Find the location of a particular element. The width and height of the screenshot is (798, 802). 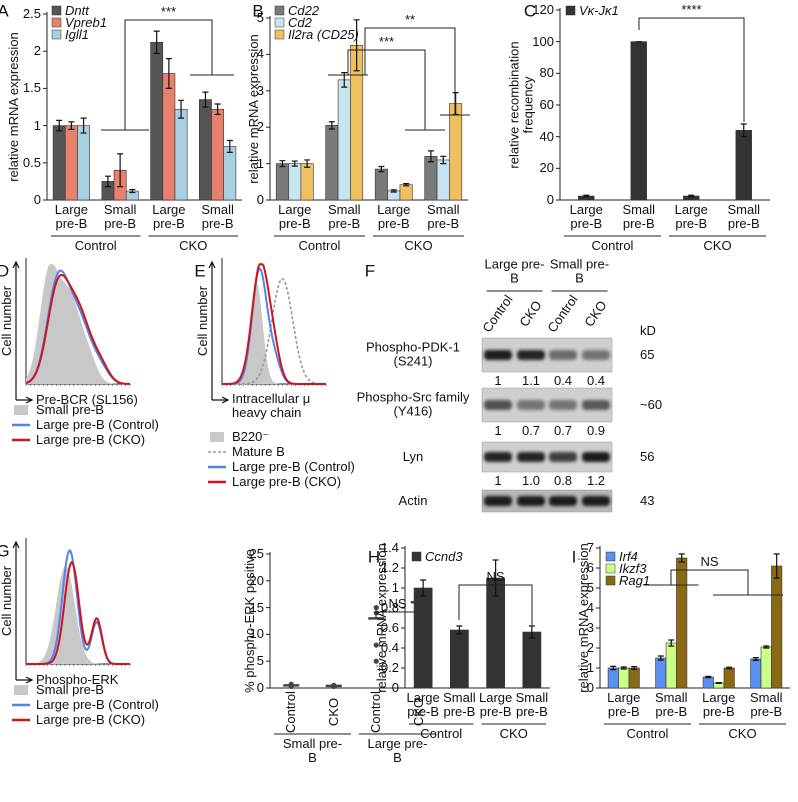

size-label: 43 is located at coordinates (647, 500).